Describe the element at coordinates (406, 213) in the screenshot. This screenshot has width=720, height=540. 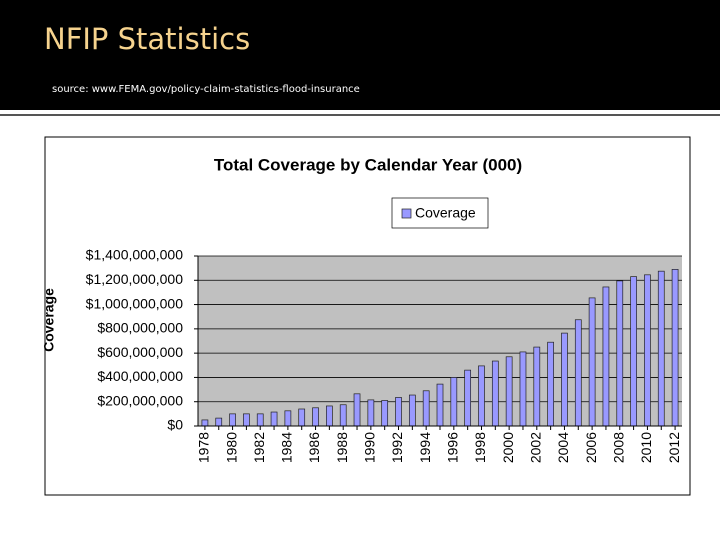
I see `legend-swatch` at that location.